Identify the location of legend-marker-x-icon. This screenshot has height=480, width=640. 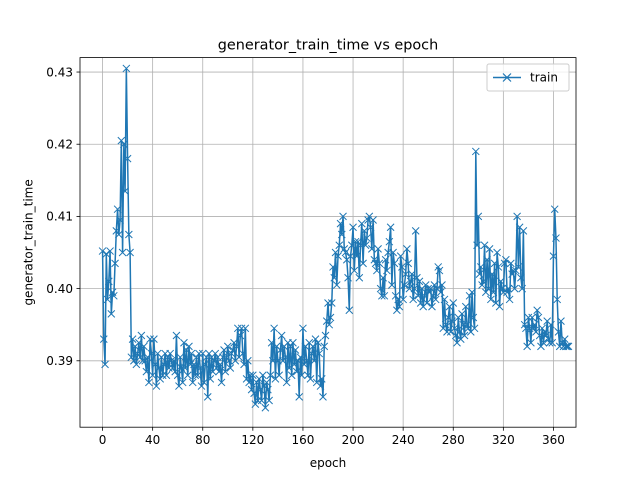
(507, 77).